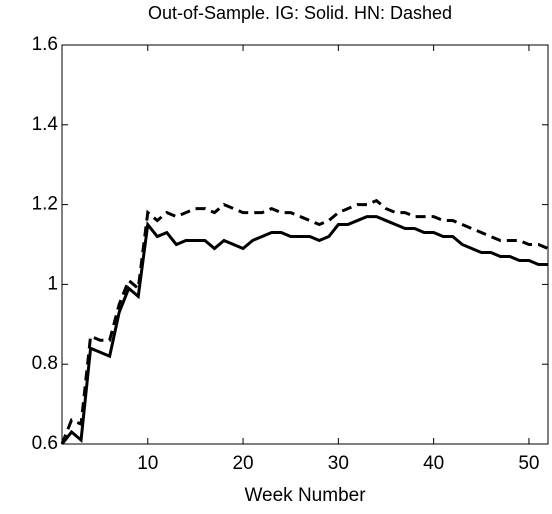  I want to click on x-tick-label: 10, so click(147, 463).